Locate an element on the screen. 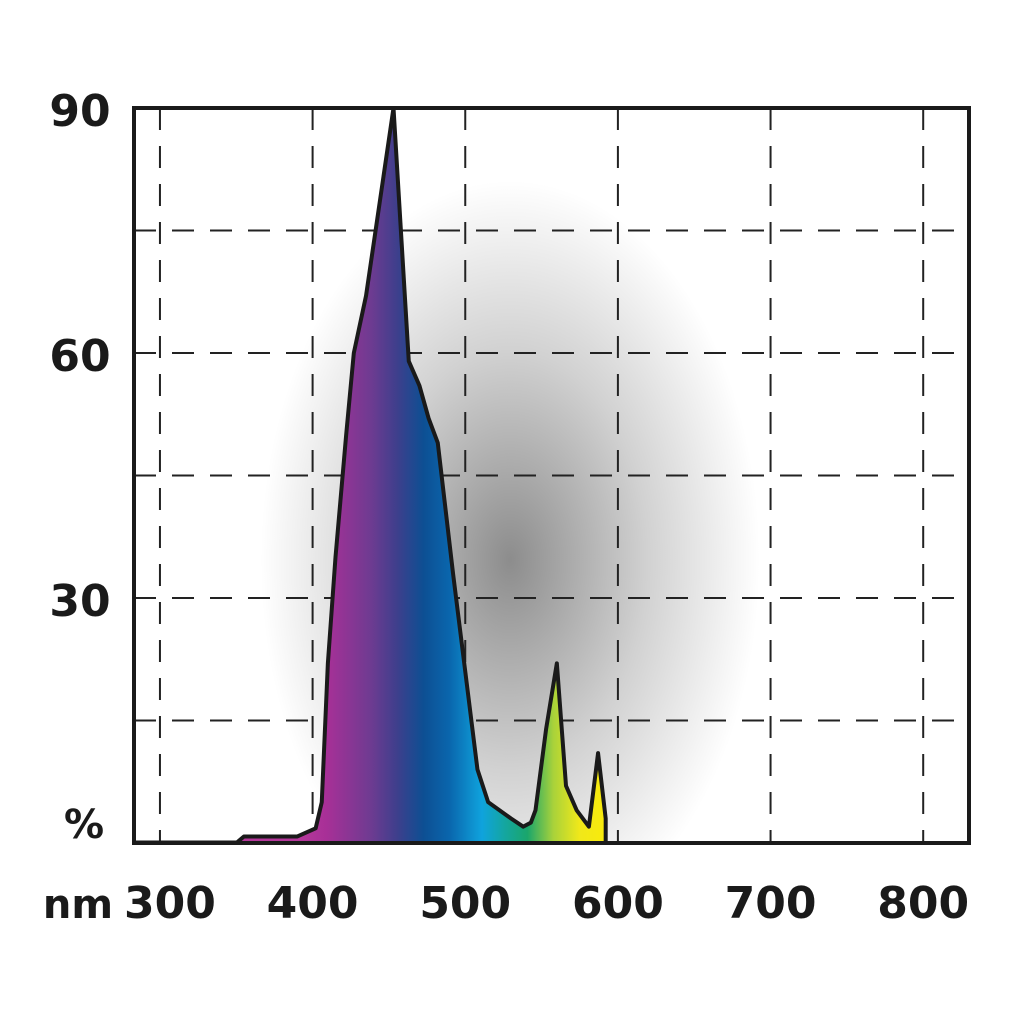 The height and width of the screenshot is (1020, 1020). y-tick-label: 90 is located at coordinates (79, 111).